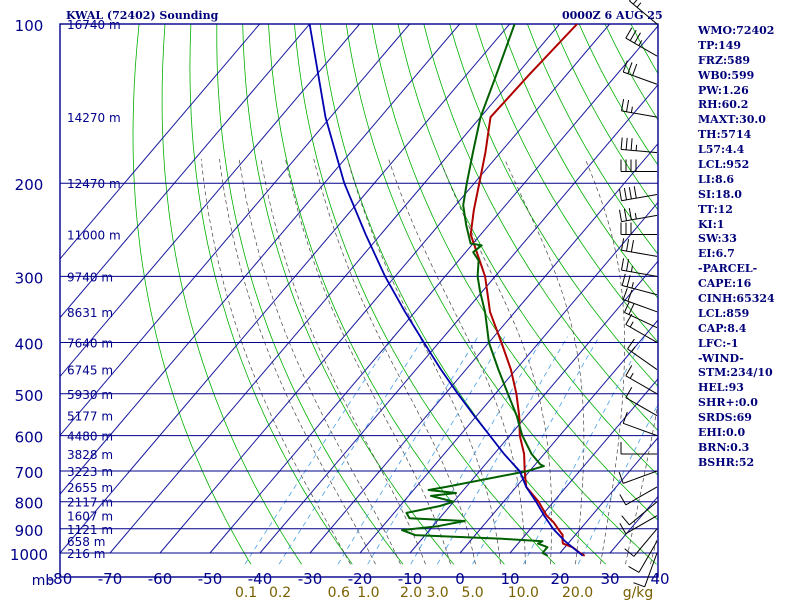 The image size is (800, 600). What do you see at coordinates (717, 239) in the screenshot?
I see `index-item: SW:33` at bounding box center [717, 239].